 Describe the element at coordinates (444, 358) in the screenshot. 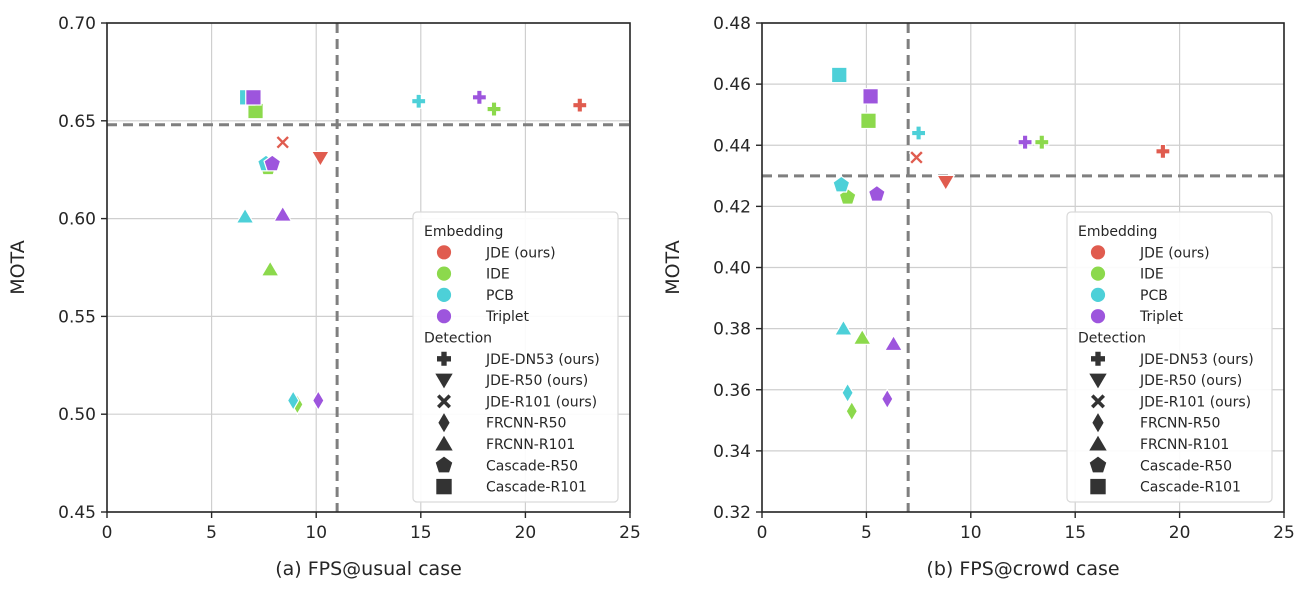

I see `legend-marker-jde-dn53-ours` at that location.